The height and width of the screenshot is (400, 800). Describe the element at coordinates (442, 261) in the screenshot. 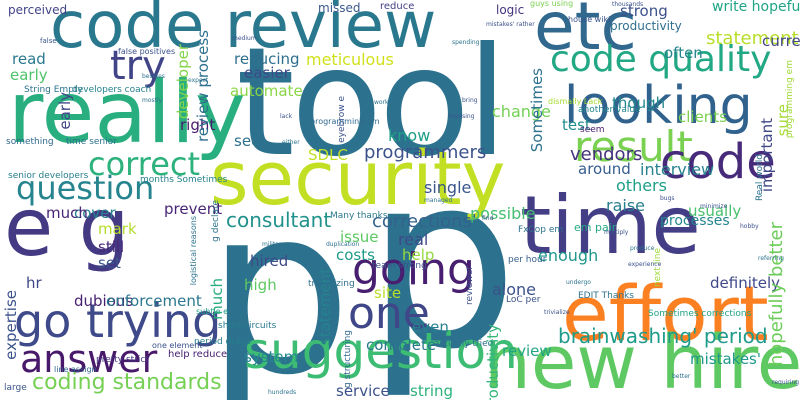

I see `word-p-2: p` at that location.